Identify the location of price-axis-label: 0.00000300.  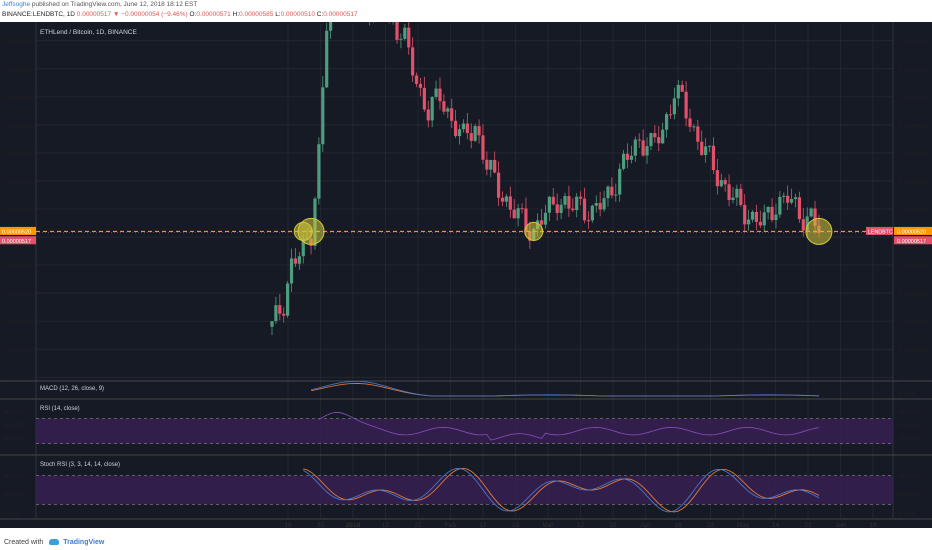
(913, 295).